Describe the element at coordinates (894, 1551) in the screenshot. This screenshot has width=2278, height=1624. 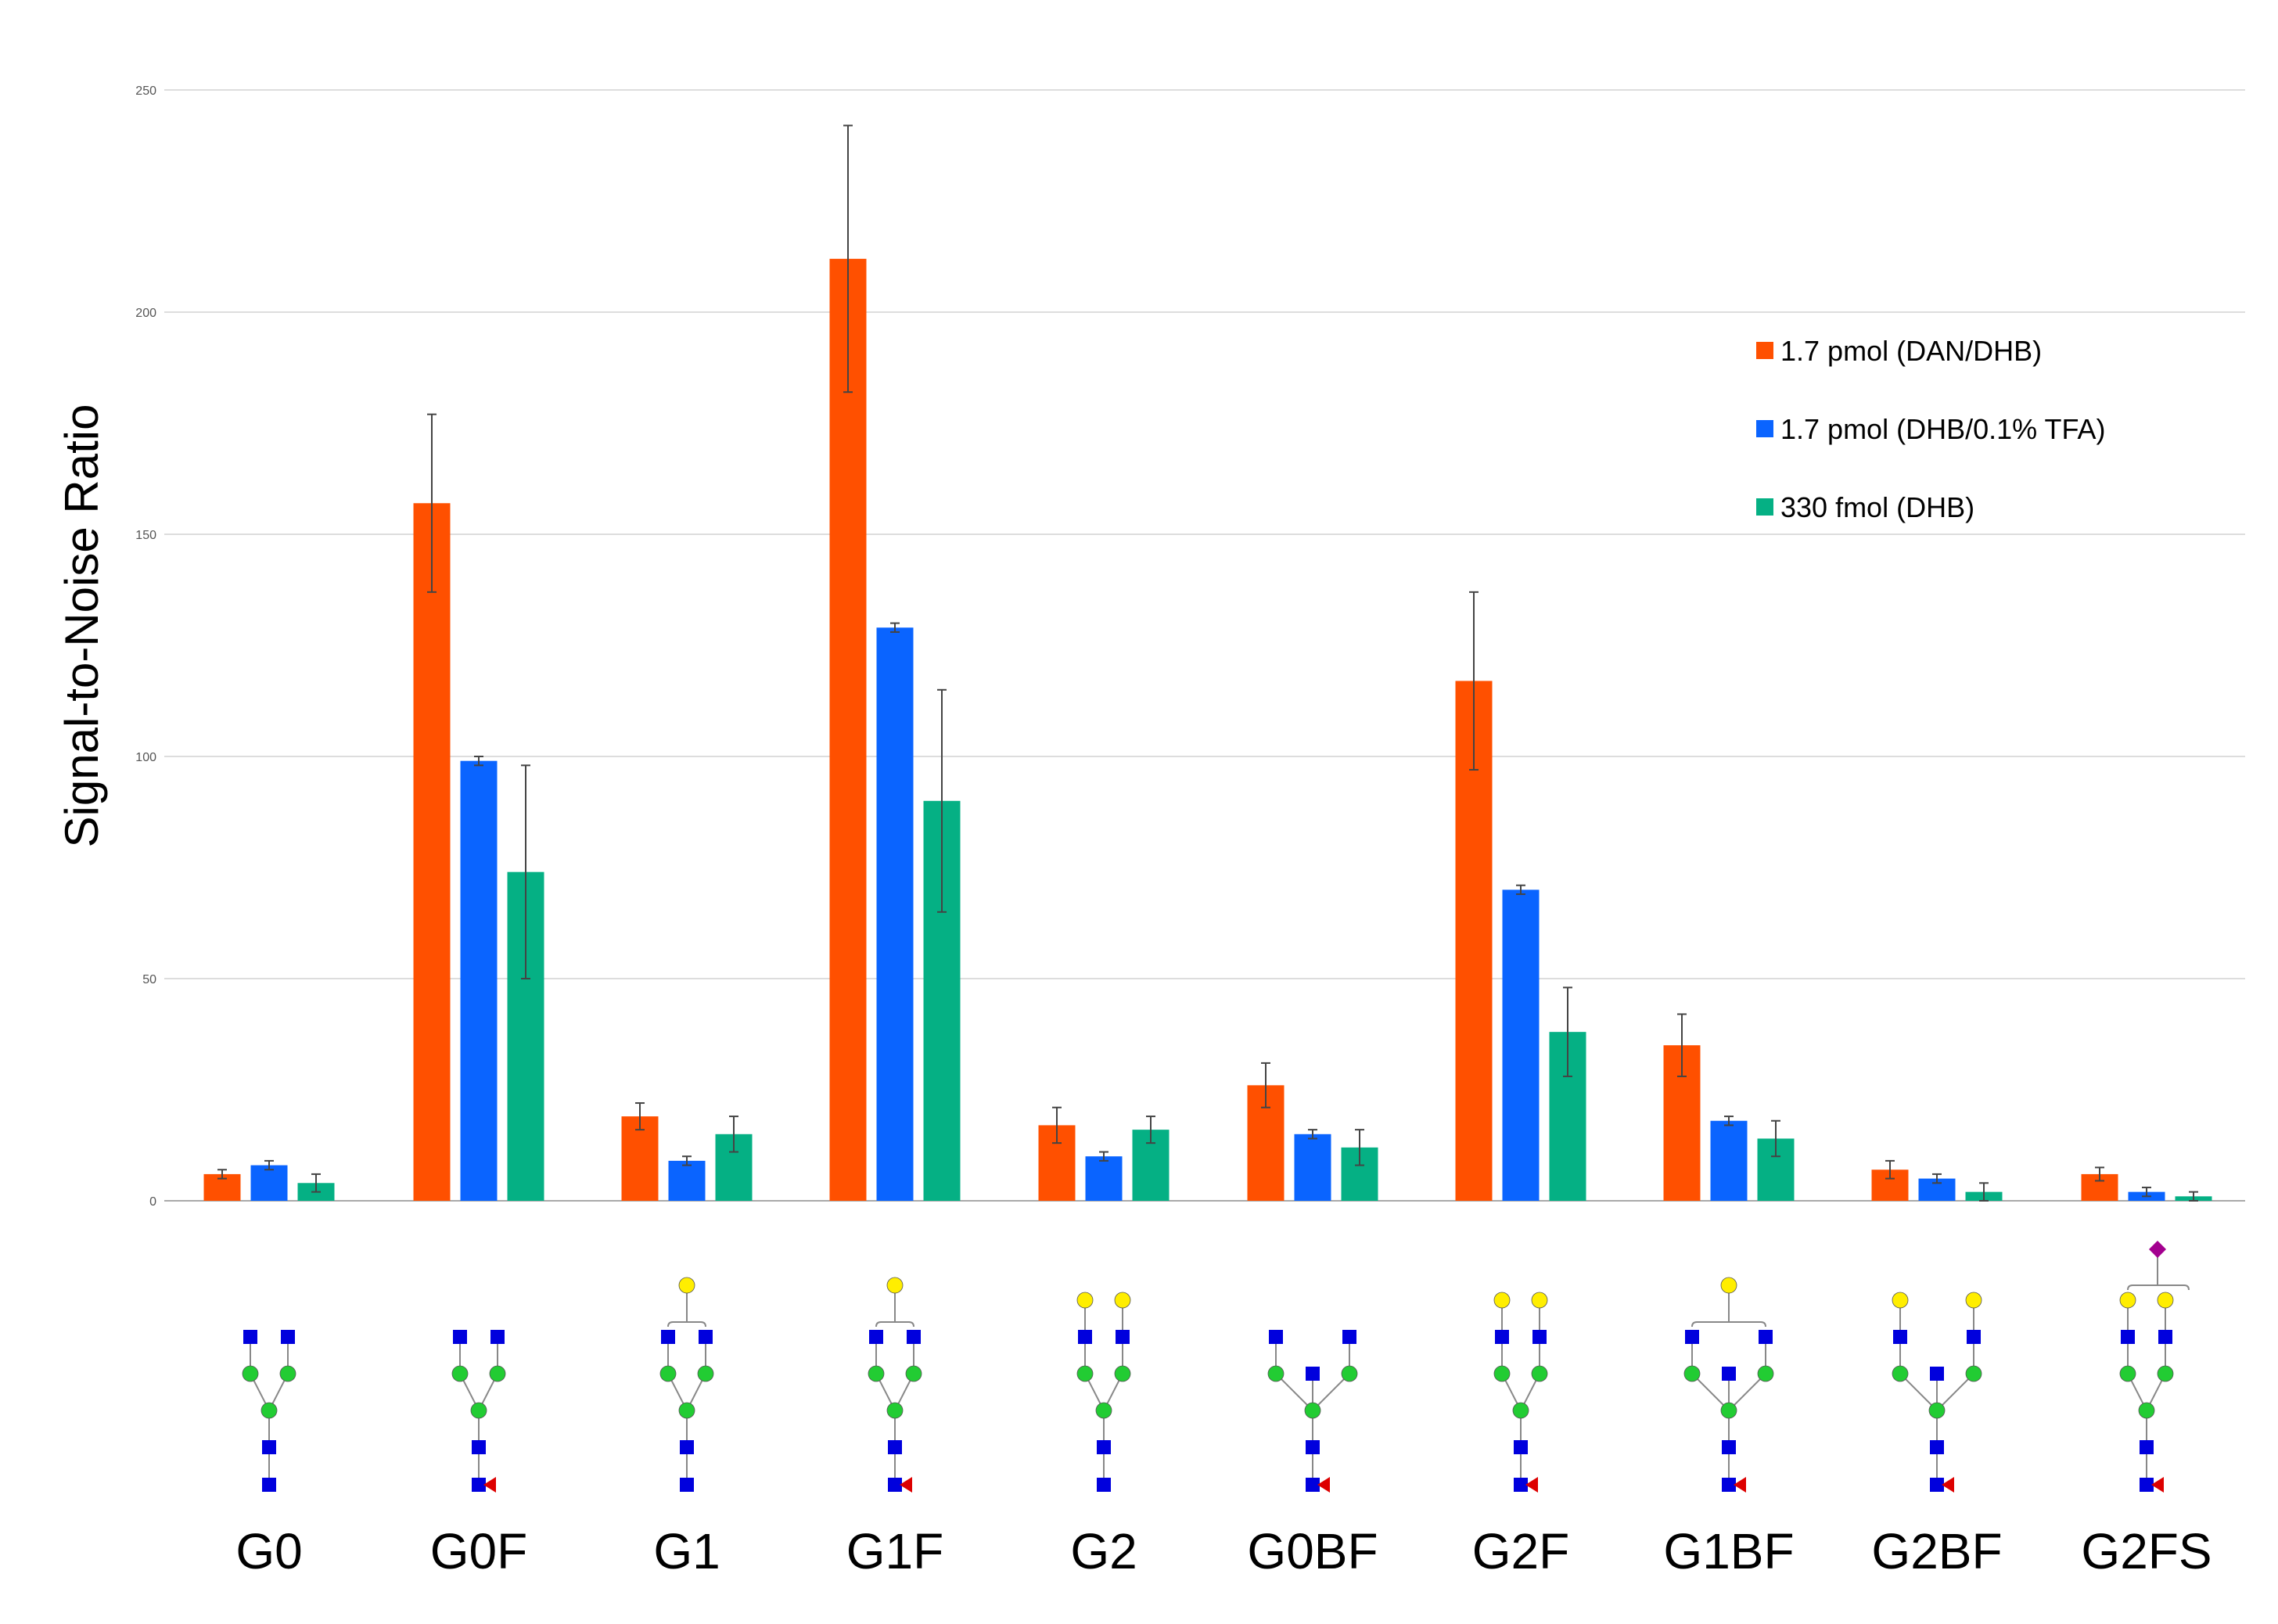
I see `category-label: G1F` at that location.